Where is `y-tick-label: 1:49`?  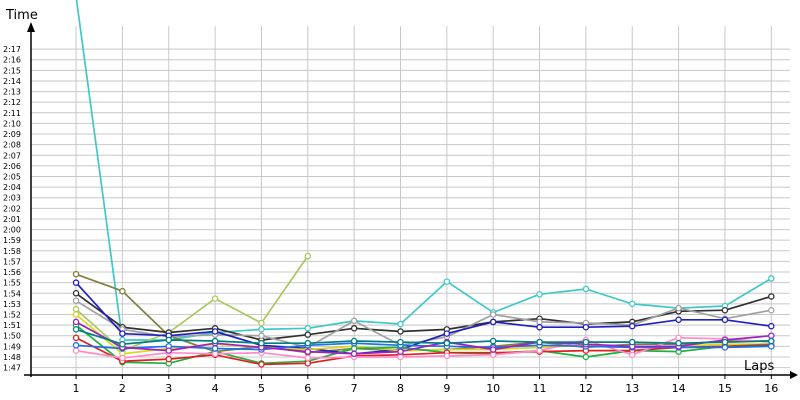 y-tick-label: 1:49 is located at coordinates (12, 346).